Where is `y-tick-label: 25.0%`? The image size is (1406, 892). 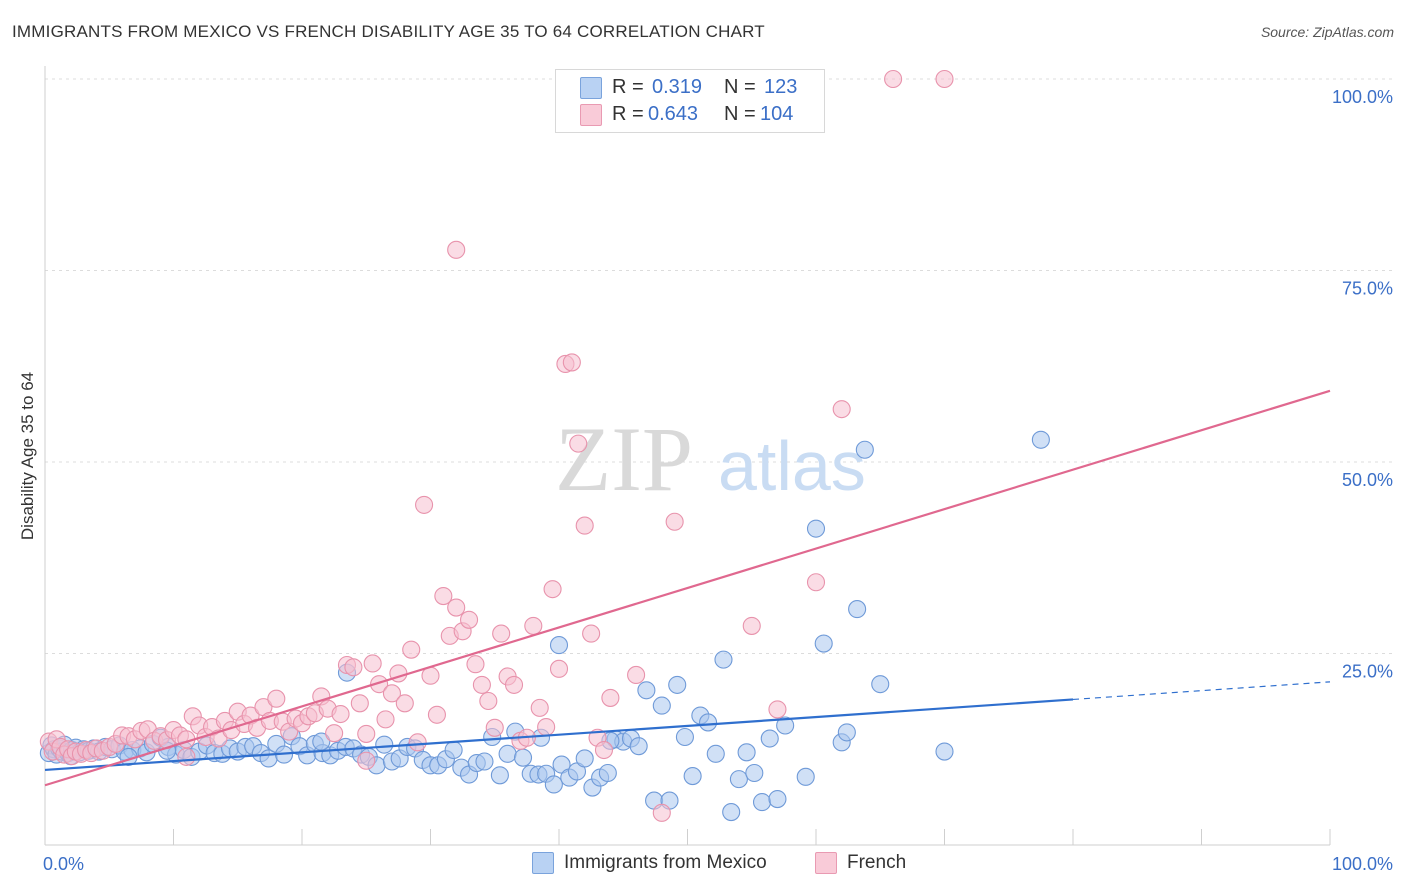
y-tick-label: 25.0% is located at coordinates (1367, 672).